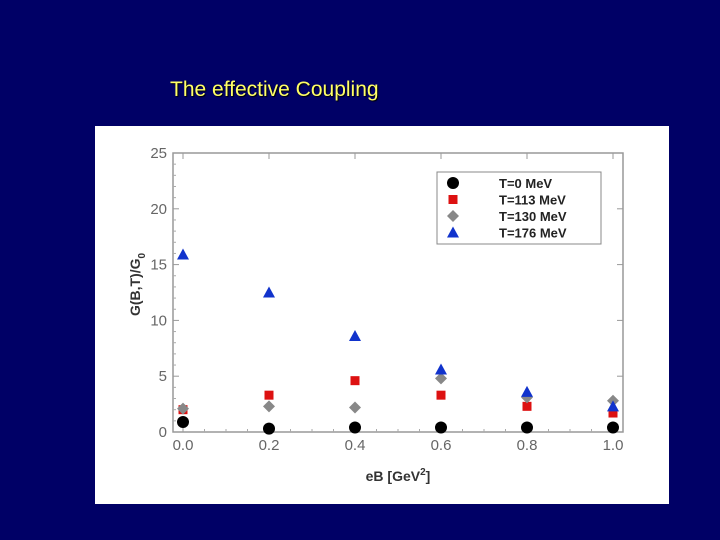  I want to click on x-axis-label-suffix: ], so click(428, 476).